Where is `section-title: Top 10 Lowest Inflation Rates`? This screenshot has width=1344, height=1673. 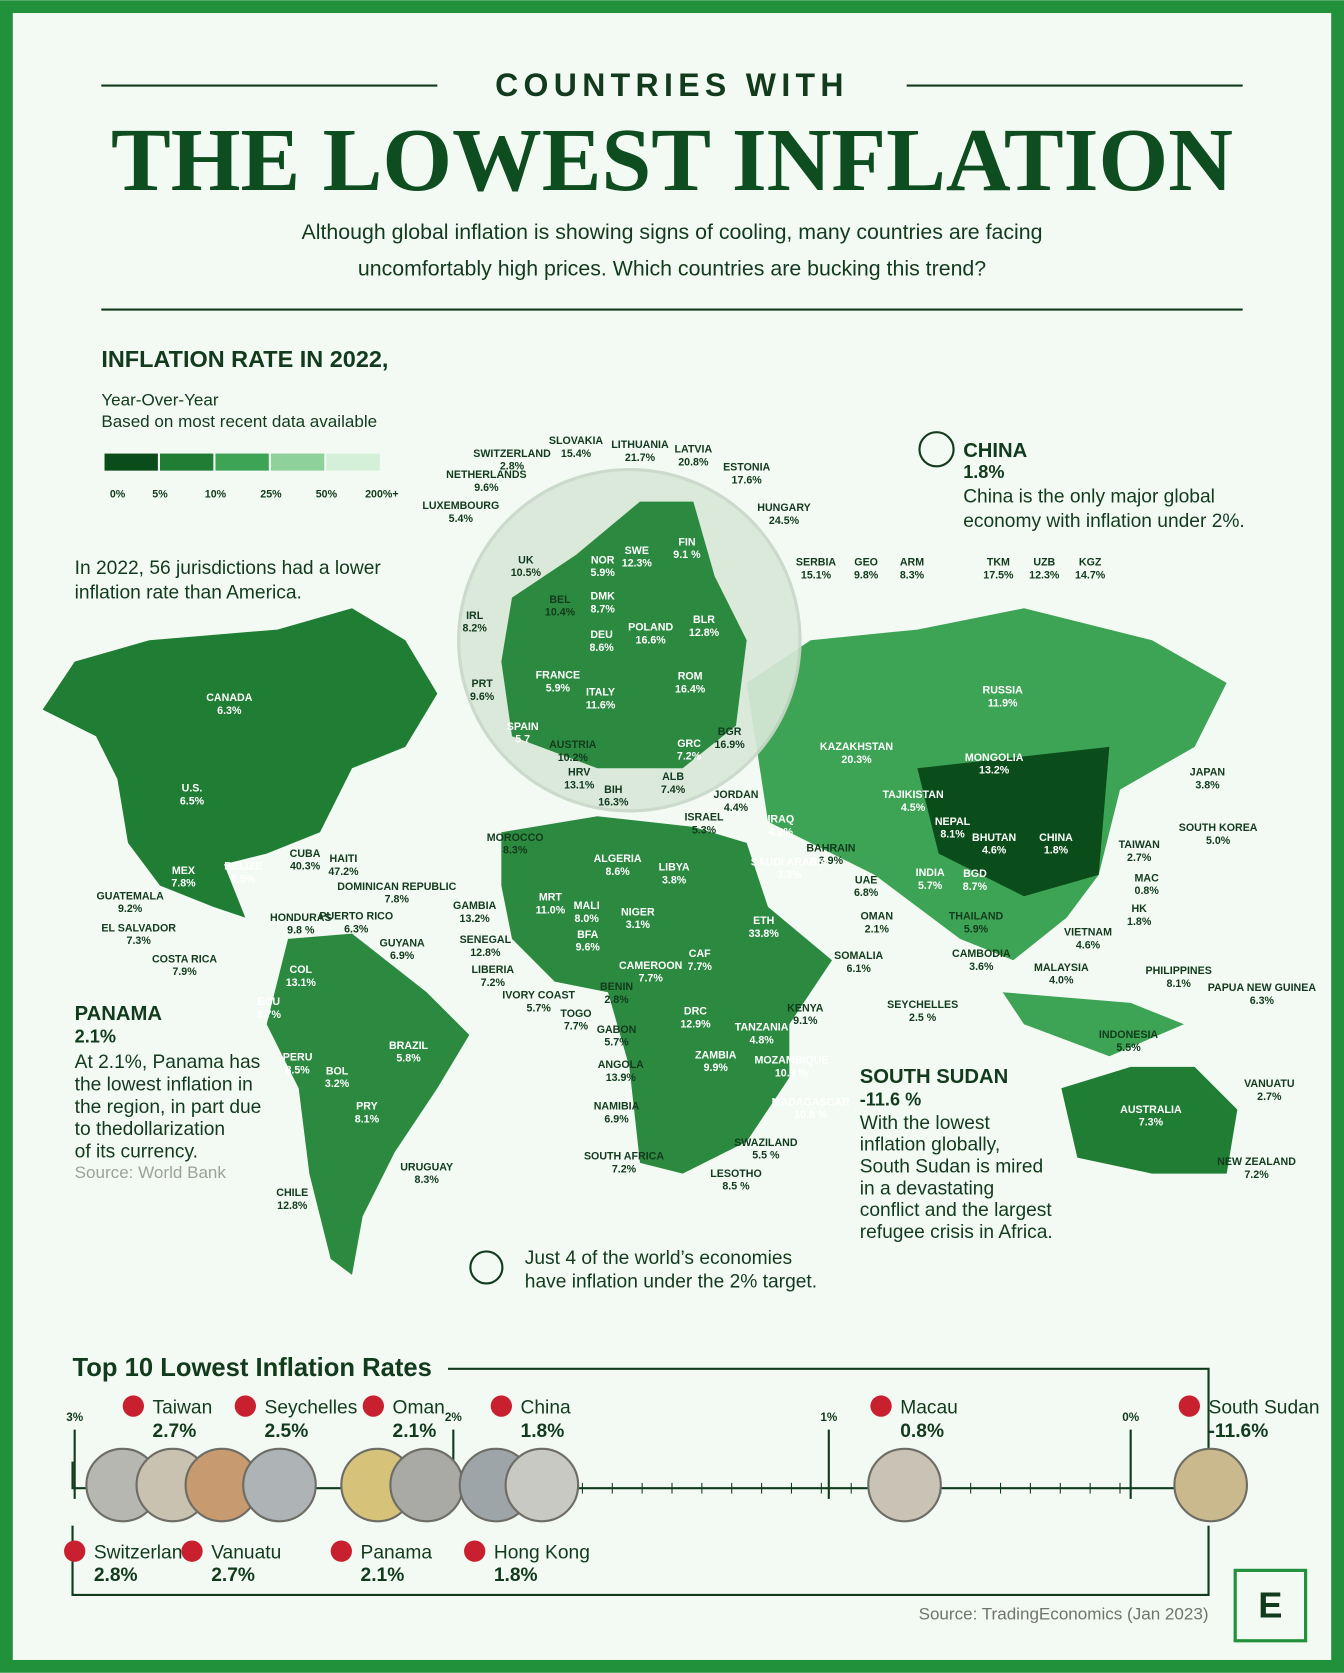 section-title: Top 10 Lowest Inflation Rates is located at coordinates (252, 1368).